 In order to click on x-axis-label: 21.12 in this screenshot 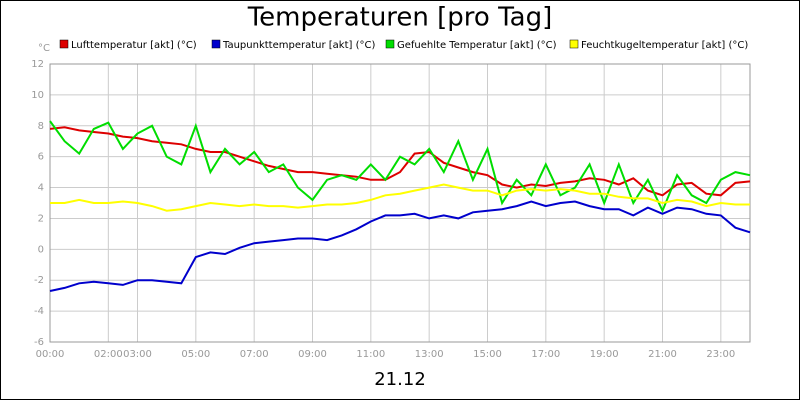, I will do `click(400, 379)`.